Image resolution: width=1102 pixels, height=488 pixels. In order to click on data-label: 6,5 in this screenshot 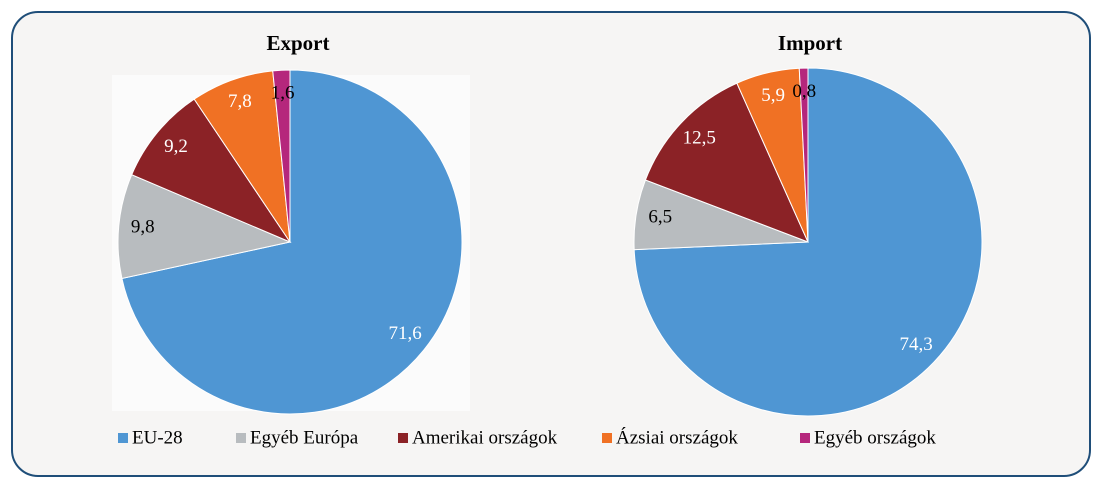, I will do `click(660, 216)`.